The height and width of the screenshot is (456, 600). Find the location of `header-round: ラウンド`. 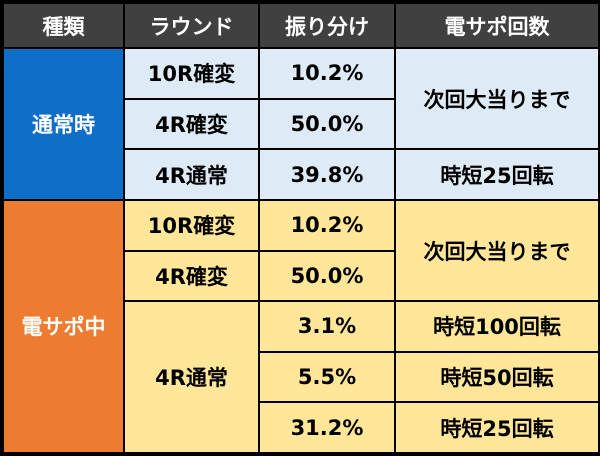

header-round: ラウンド is located at coordinates (191, 25).